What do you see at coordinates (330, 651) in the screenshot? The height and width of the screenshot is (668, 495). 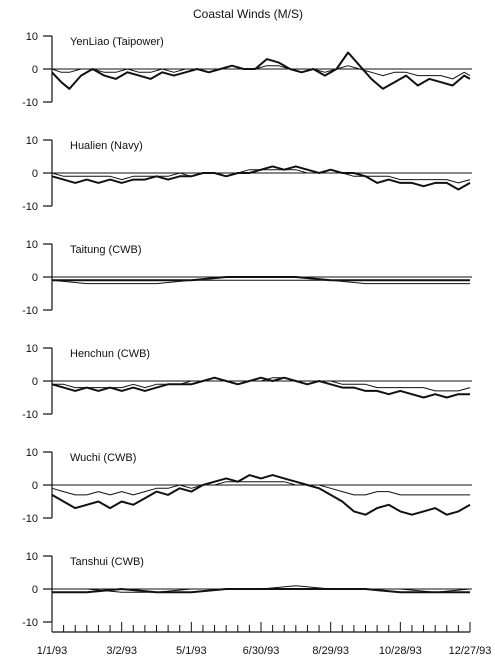 I see `x-tick-label: 8/29/93` at bounding box center [330, 651].